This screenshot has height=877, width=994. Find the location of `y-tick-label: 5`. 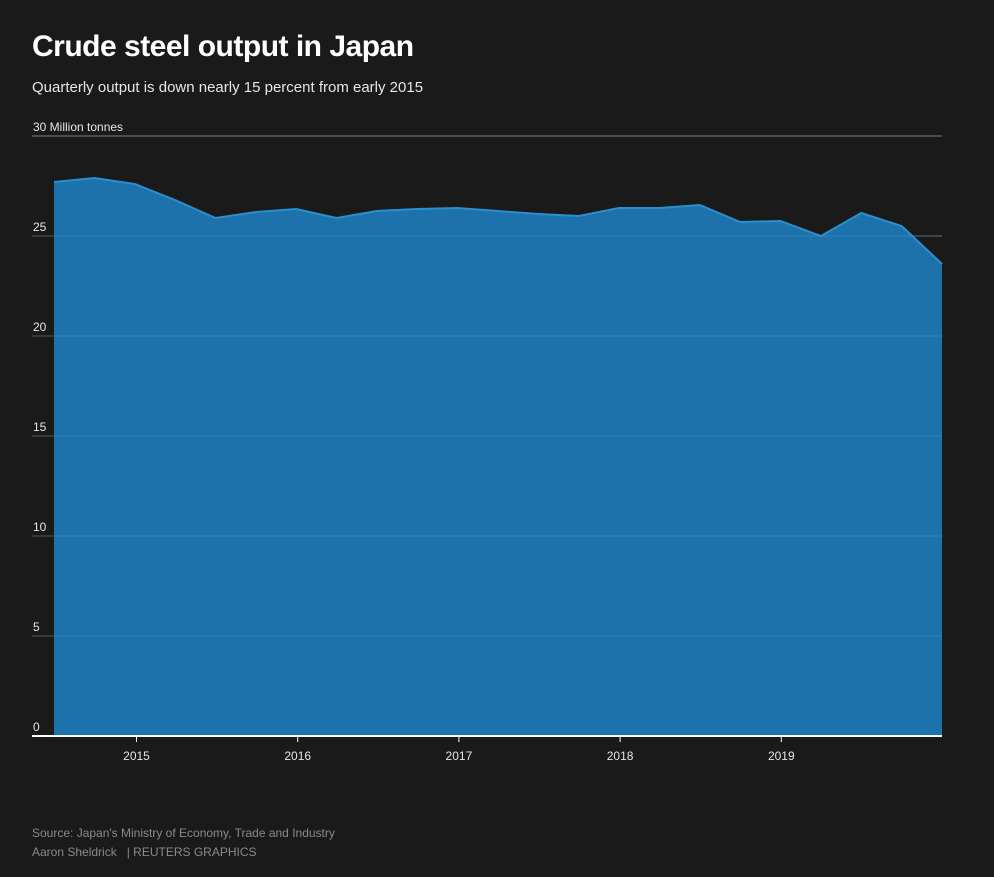

y-tick-label: 5 is located at coordinates (36, 627).